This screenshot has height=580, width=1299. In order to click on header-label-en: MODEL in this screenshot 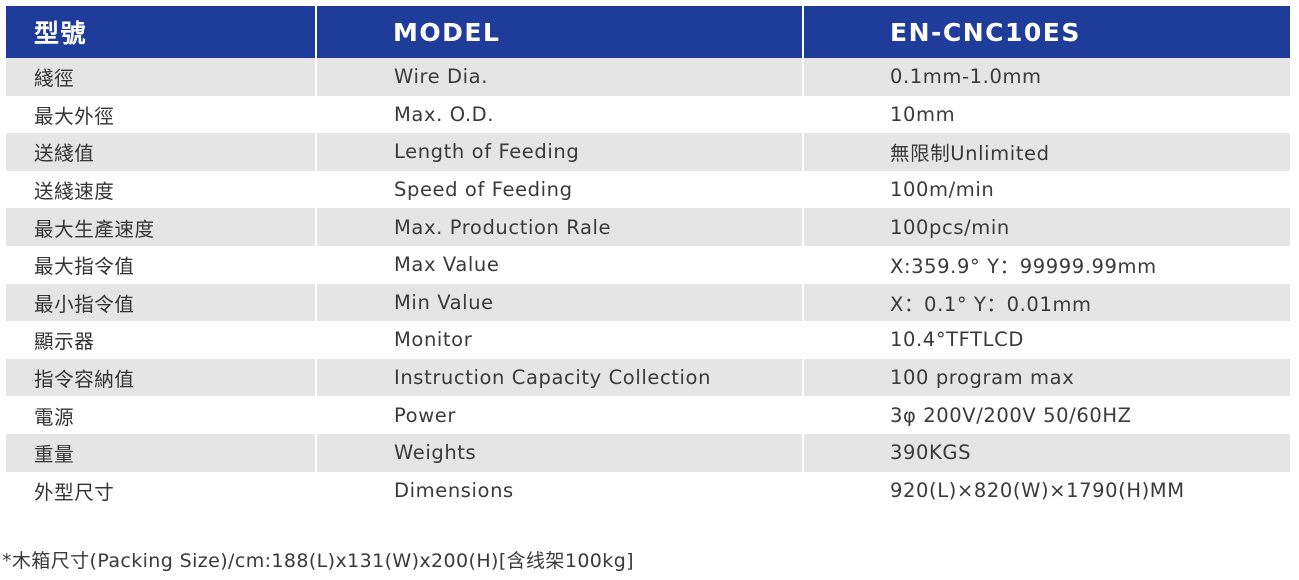, I will do `click(560, 32)`.